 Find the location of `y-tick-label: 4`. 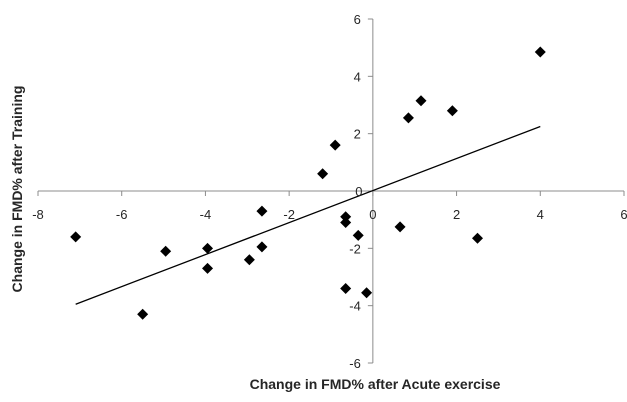

y-tick-label: 4 is located at coordinates (357, 76).